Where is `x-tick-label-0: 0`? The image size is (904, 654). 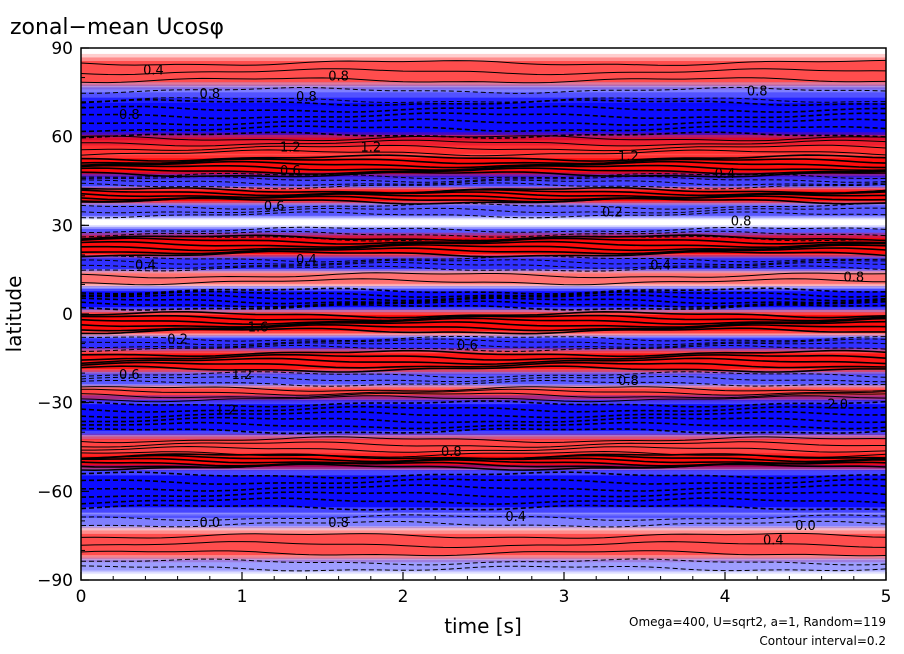
x-tick-label-0: 0 is located at coordinates (81, 597).